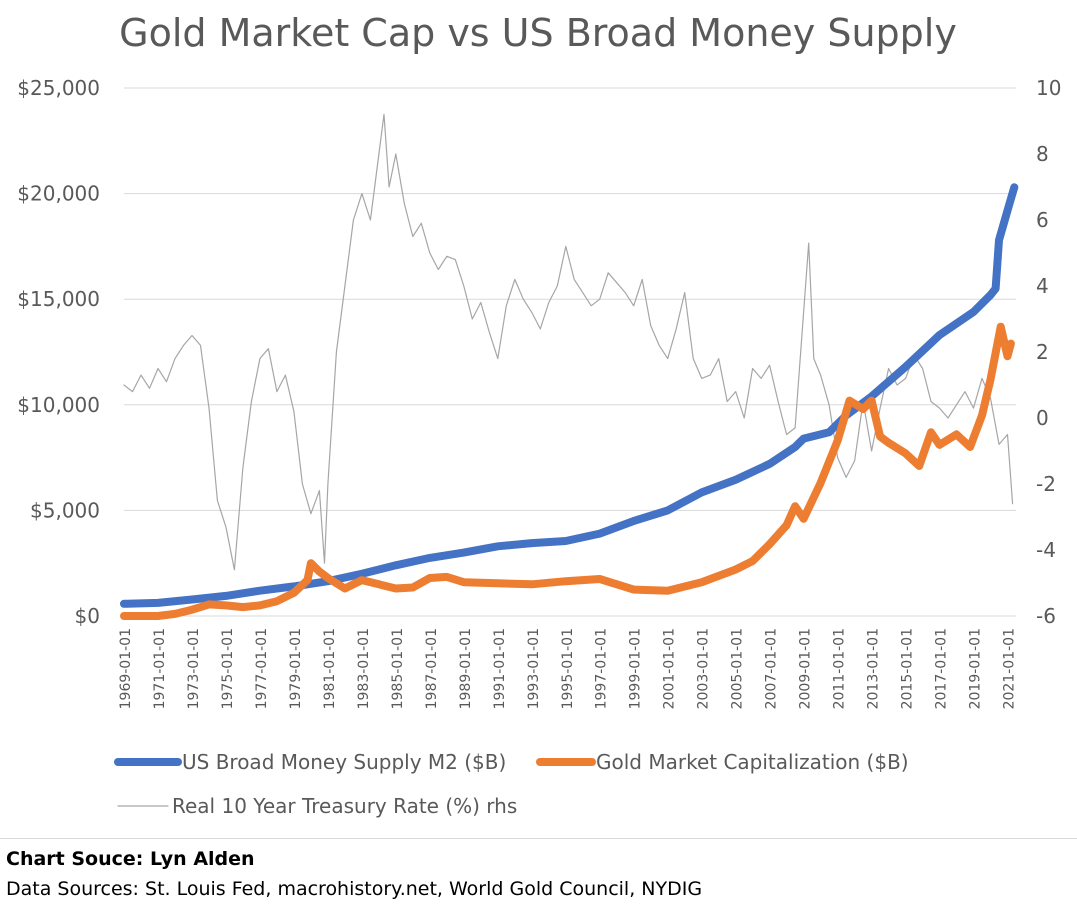  I want to click on x-axis-tick-label: 1971-01-01, so click(160, 668).